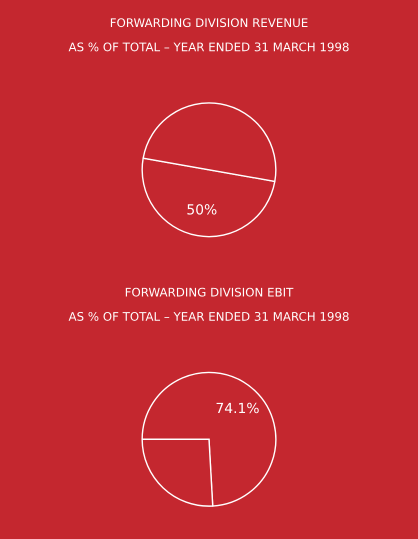 This screenshot has width=418, height=539. Describe the element at coordinates (201, 209) in the screenshot. I see `data-label: 50%` at that location.